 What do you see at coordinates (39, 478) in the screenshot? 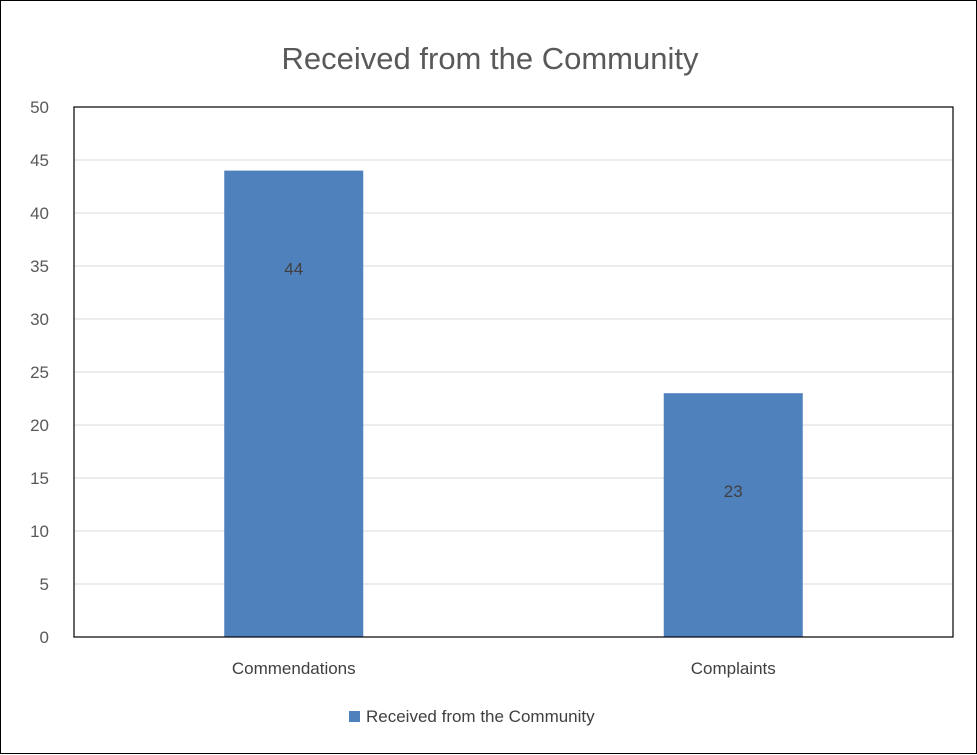
I see `y-tick-label: 15` at bounding box center [39, 478].